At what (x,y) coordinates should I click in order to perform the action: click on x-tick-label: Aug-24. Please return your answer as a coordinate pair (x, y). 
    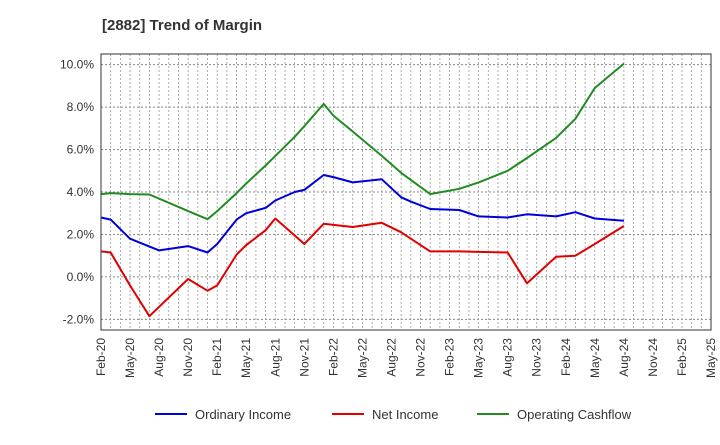
    Looking at the image, I should click on (624, 357).